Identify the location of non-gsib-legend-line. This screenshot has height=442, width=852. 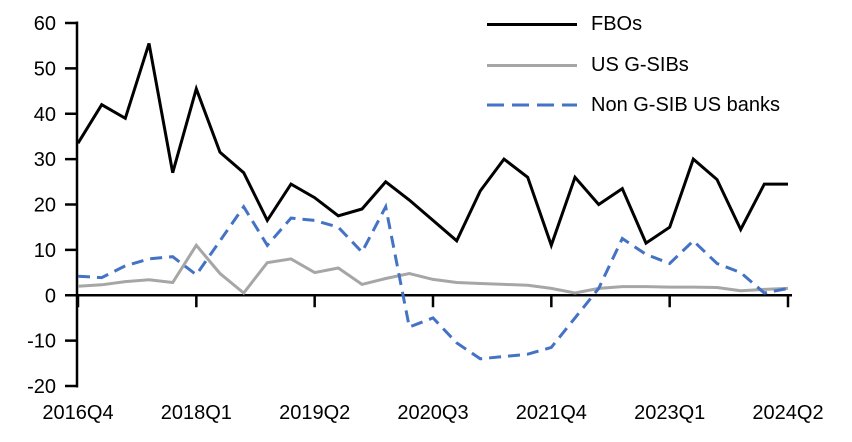
(532, 105).